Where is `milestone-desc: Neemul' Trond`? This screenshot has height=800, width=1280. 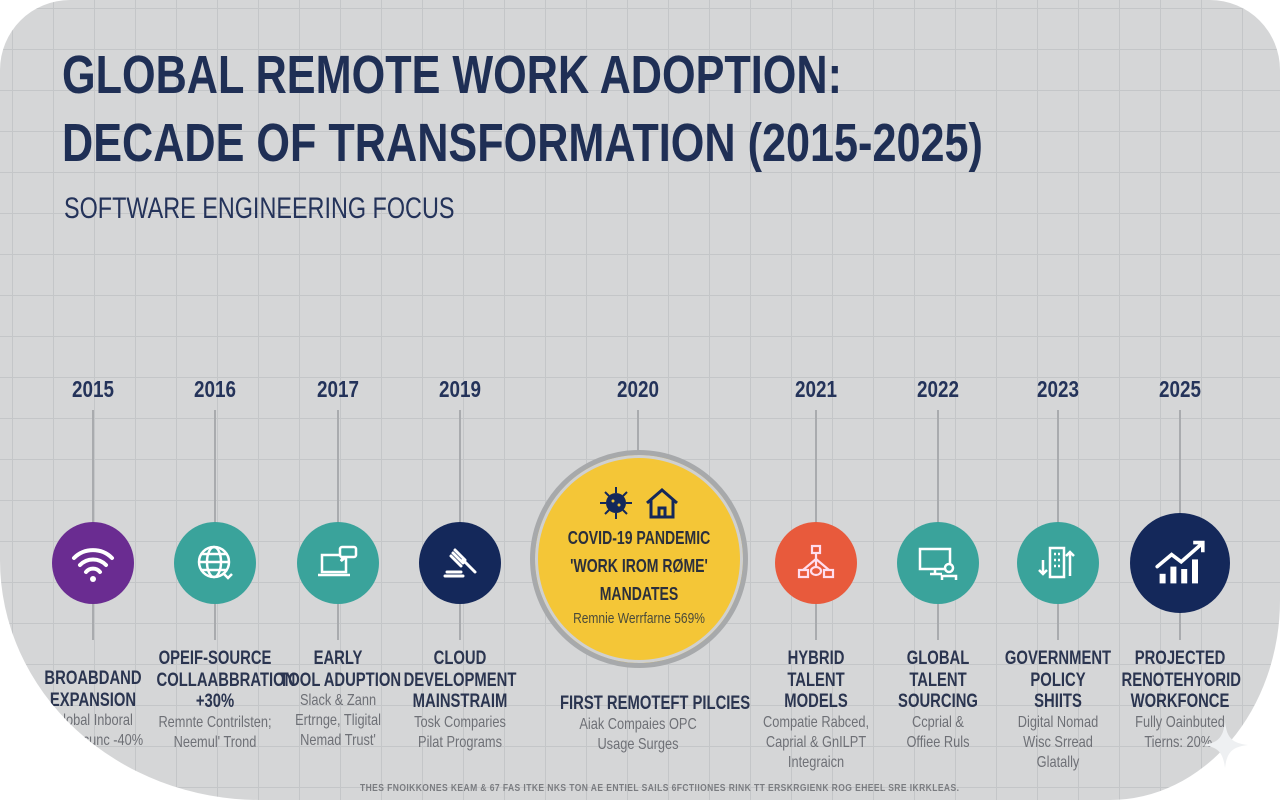
milestone-desc: Neemul' Trond is located at coordinates (215, 742).